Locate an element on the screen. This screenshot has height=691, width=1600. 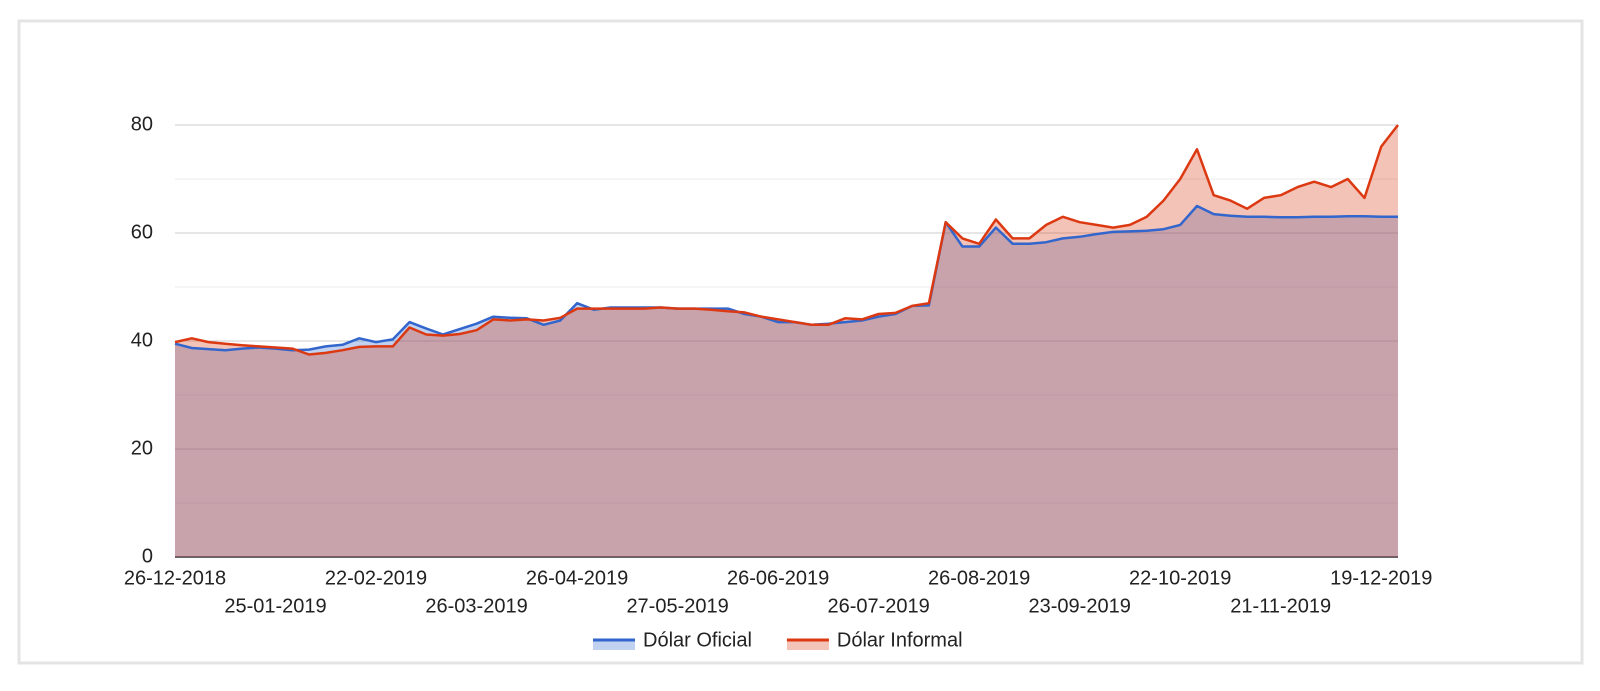
x-tick-label: 23-09-2019 is located at coordinates (1080, 606).